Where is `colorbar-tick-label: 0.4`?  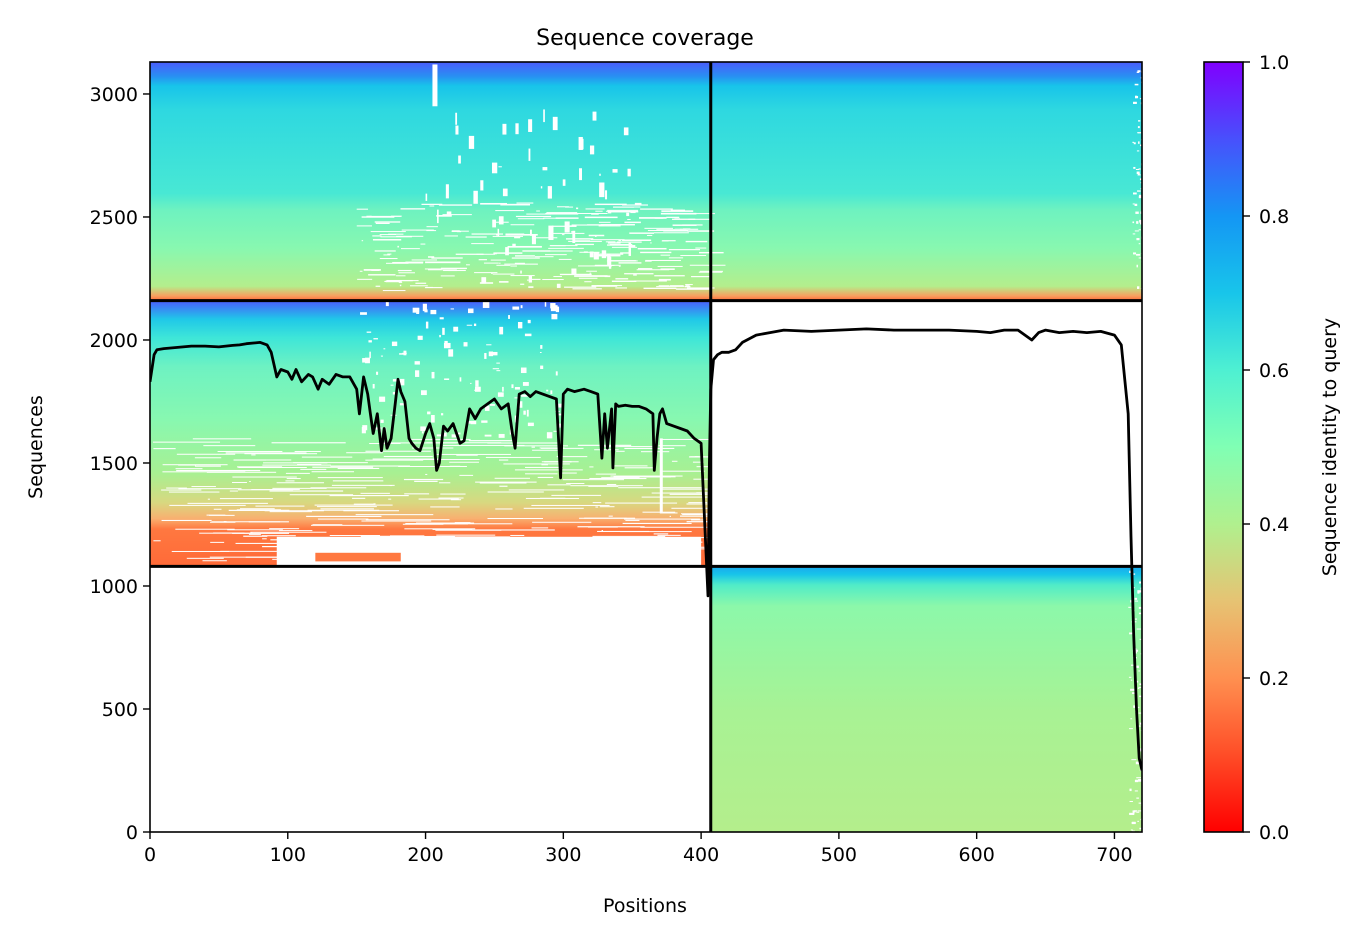
colorbar-tick-label: 0.4 is located at coordinates (1274, 525).